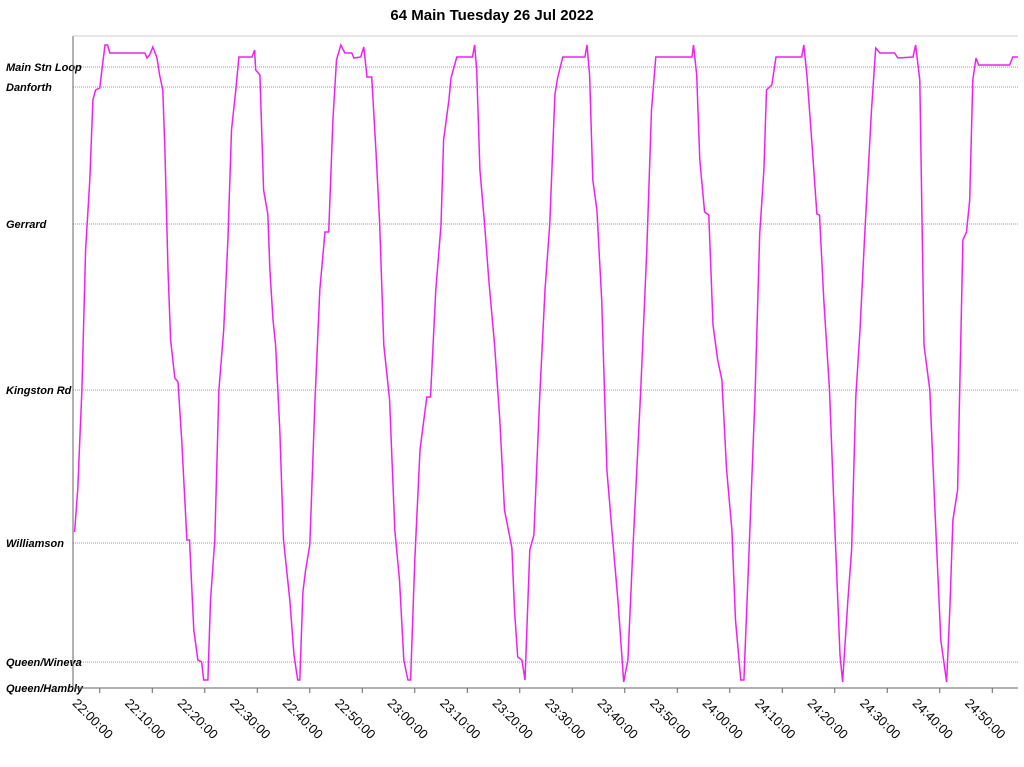 The height and width of the screenshot is (767, 1024). Describe the element at coordinates (985, 719) in the screenshot. I see `x-tick-label: 24:50:00` at that location.